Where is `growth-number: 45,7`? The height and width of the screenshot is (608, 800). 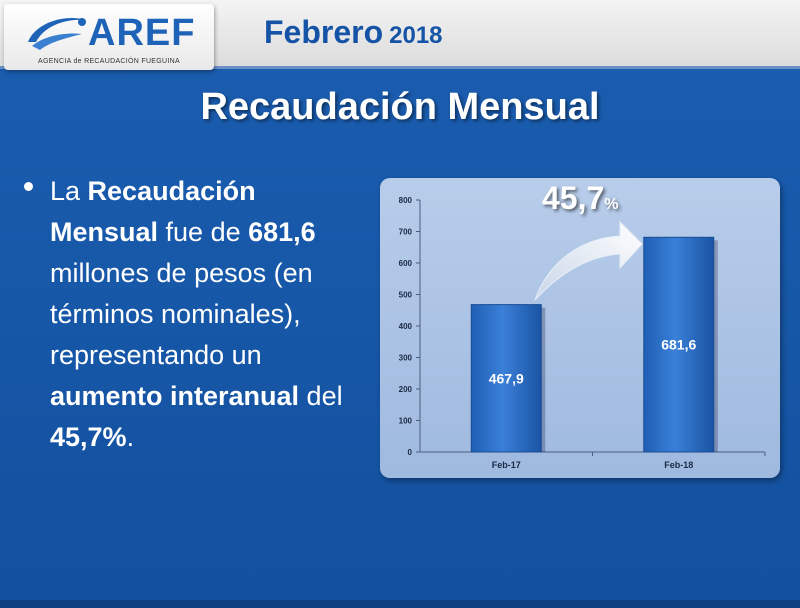 growth-number: 45,7 is located at coordinates (573, 198).